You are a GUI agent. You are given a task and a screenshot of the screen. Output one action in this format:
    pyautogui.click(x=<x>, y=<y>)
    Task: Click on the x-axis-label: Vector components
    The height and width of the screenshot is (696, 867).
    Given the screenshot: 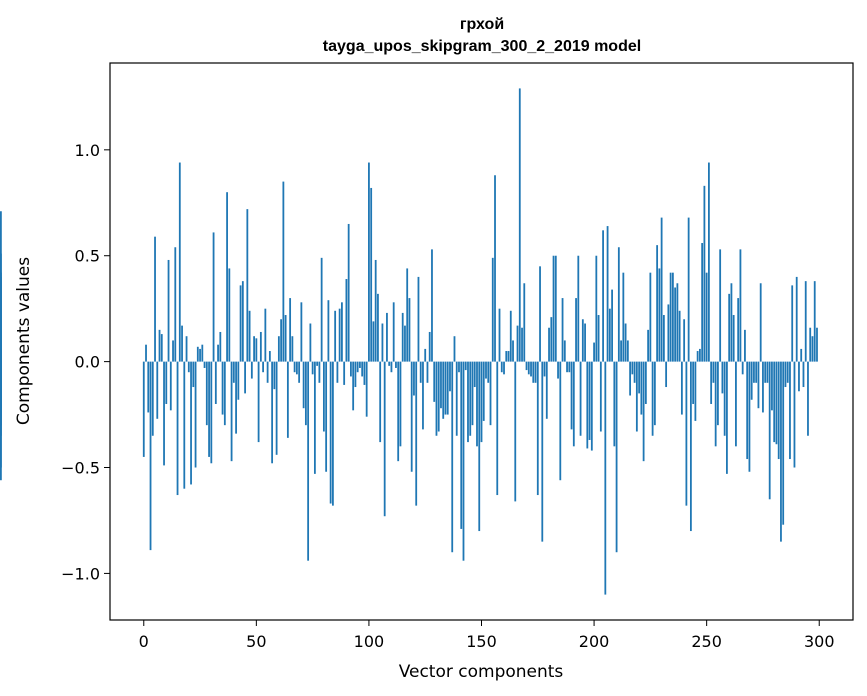 What is the action you would take?
    pyautogui.click(x=481, y=672)
    